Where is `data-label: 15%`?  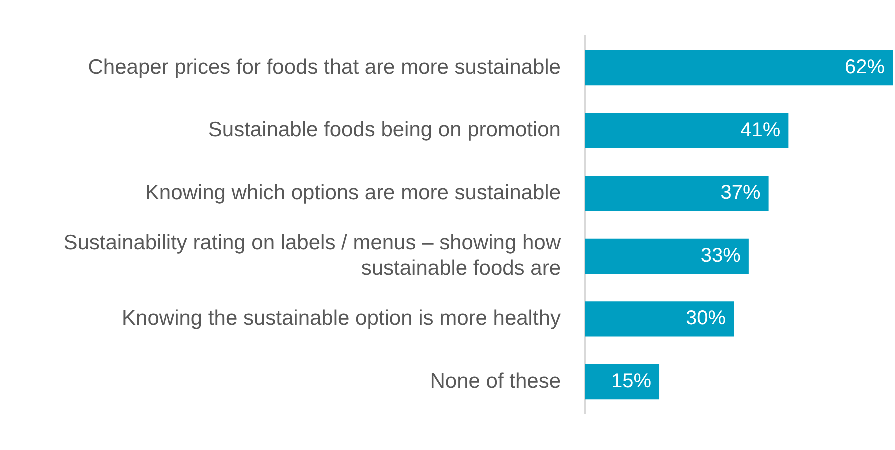 data-label: 15% is located at coordinates (631, 381).